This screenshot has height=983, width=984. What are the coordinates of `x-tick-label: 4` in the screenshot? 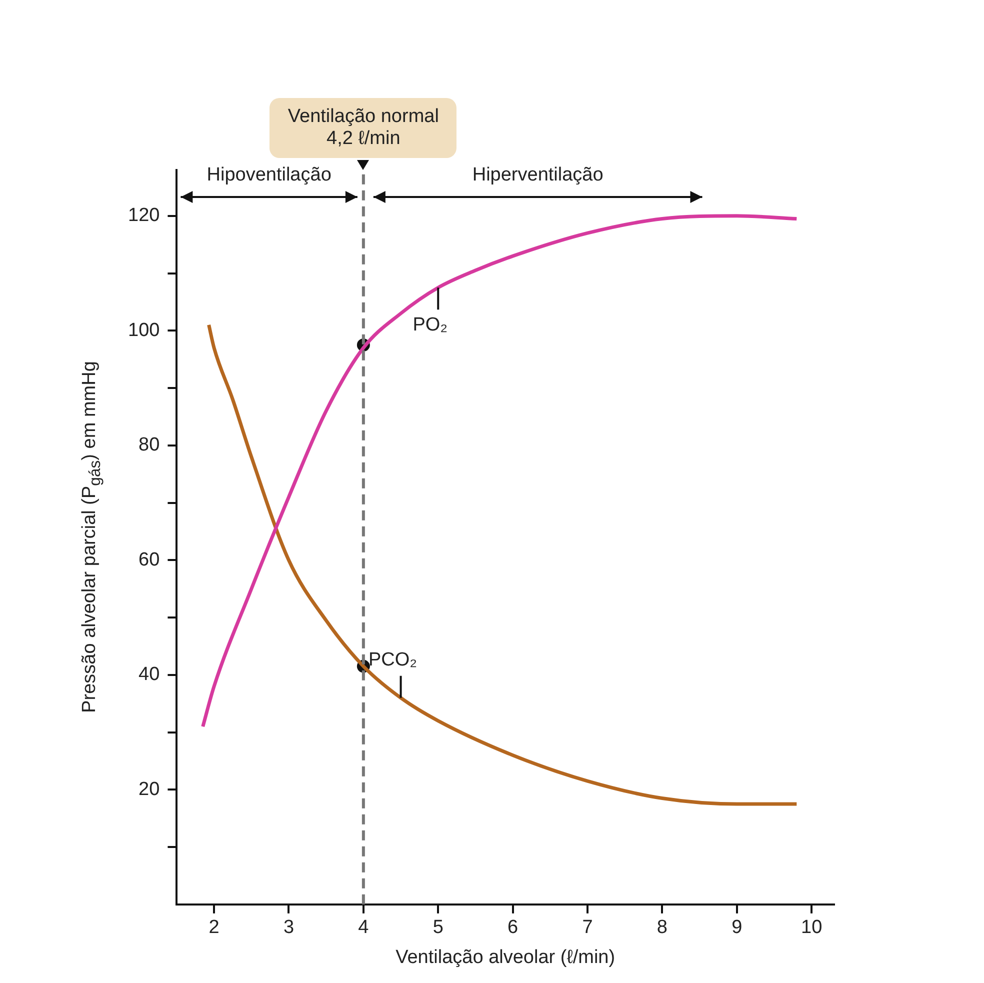 It's located at (364, 927).